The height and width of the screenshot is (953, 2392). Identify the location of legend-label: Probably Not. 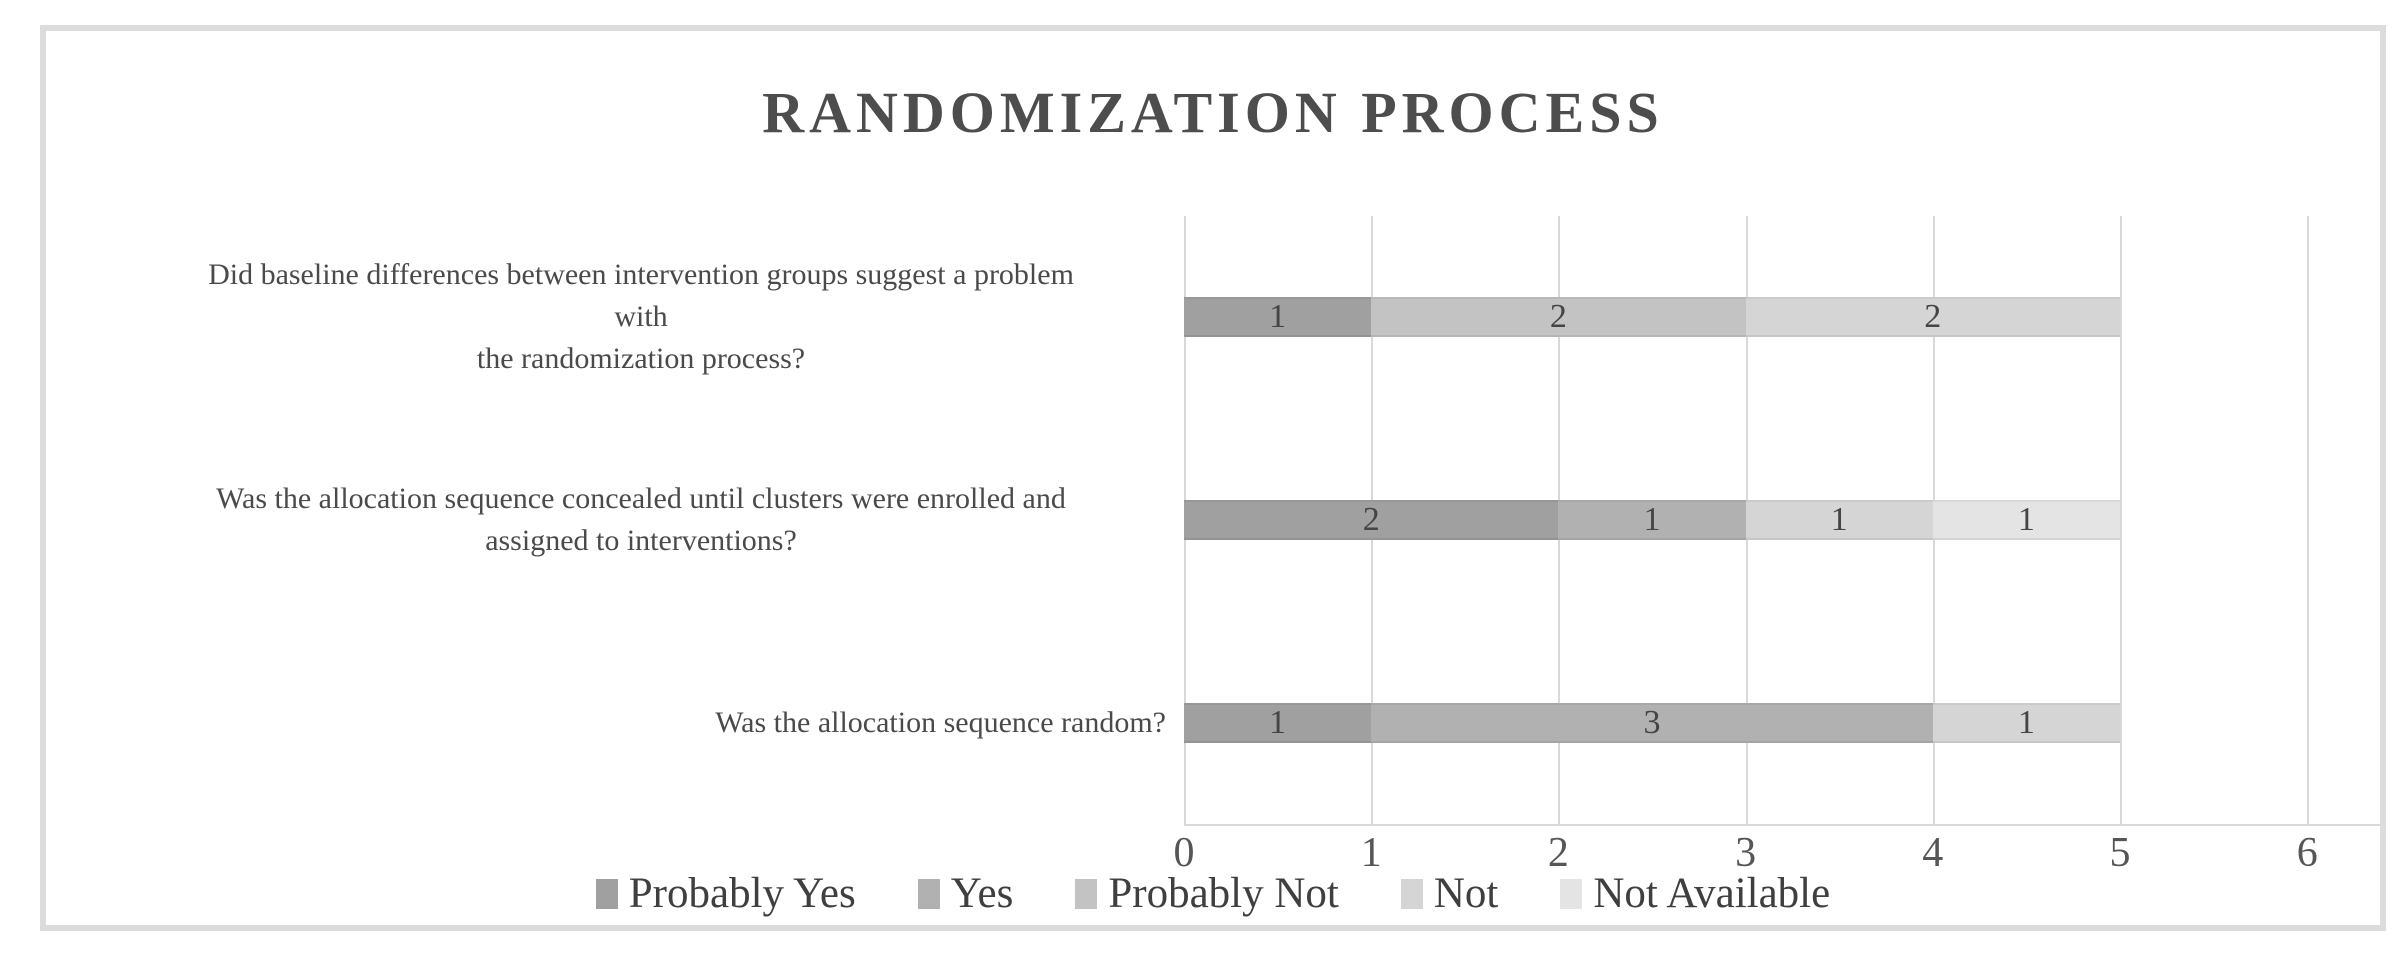
(1223, 893).